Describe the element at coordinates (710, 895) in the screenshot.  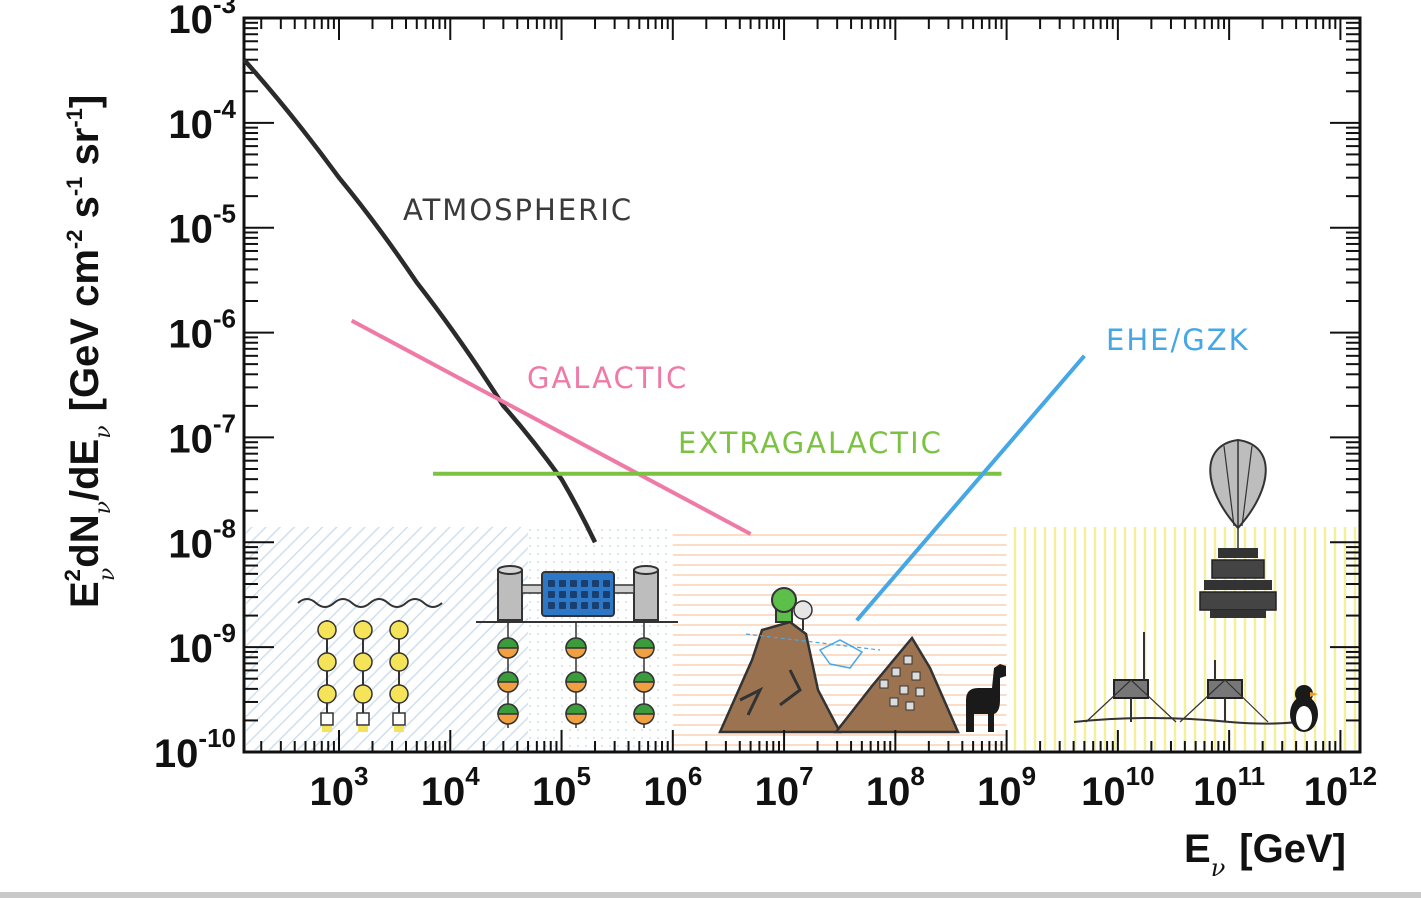
I see `window-bottom-edge` at that location.